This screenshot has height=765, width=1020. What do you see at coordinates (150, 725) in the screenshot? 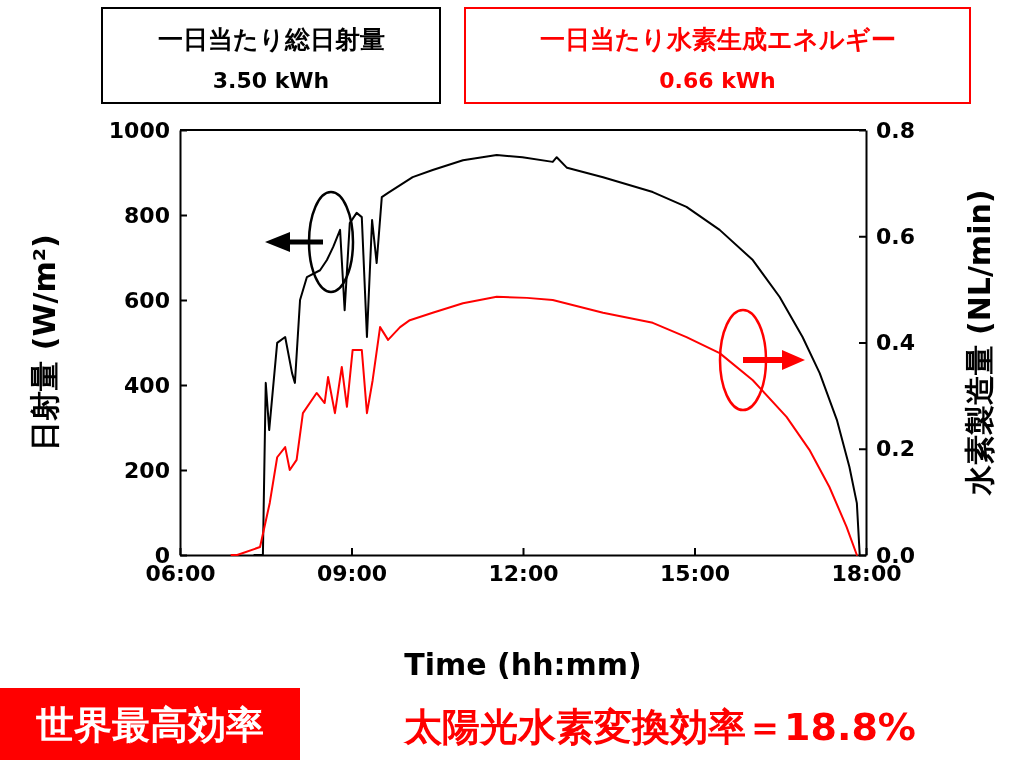
I see `text: 世界最高効率` at bounding box center [150, 725].